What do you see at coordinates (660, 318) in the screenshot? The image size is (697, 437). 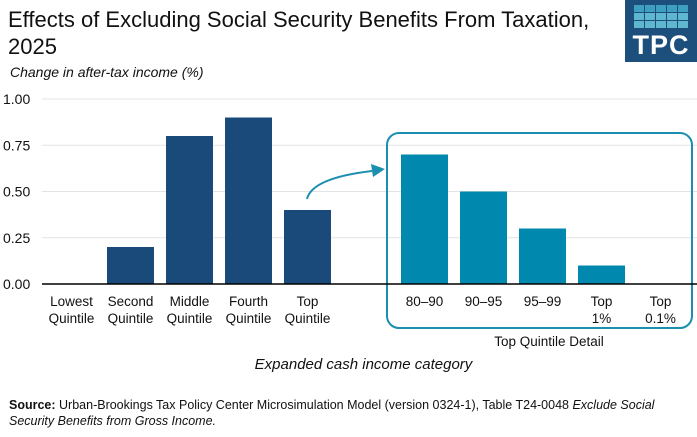 I see `x-tick-label: 0.1%` at bounding box center [660, 318].